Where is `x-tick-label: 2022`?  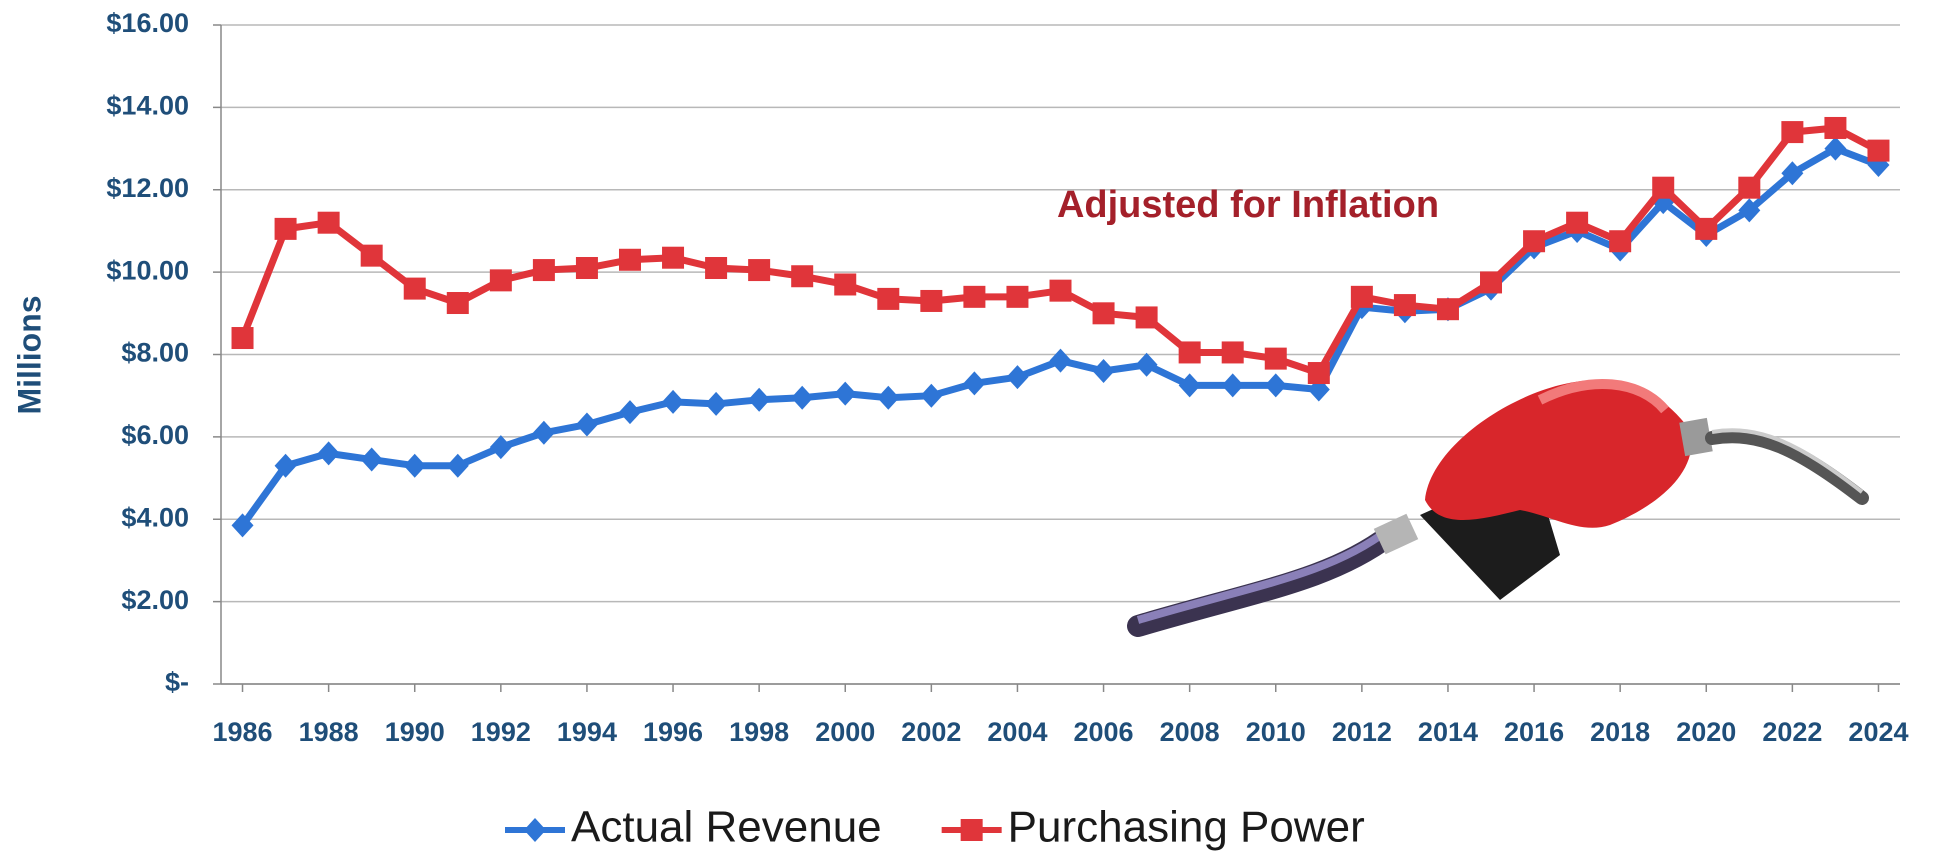
x-tick-label: 2022 is located at coordinates (1792, 732).